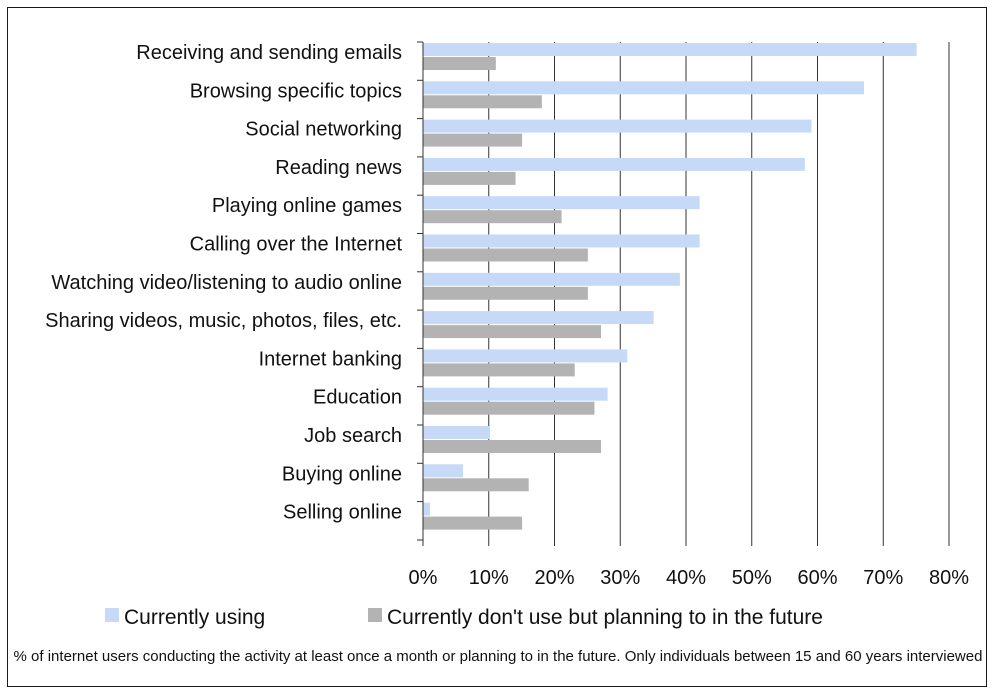 This screenshot has width=996, height=695. Describe the element at coordinates (194, 617) in the screenshot. I see `legend-label: Currently using` at that location.